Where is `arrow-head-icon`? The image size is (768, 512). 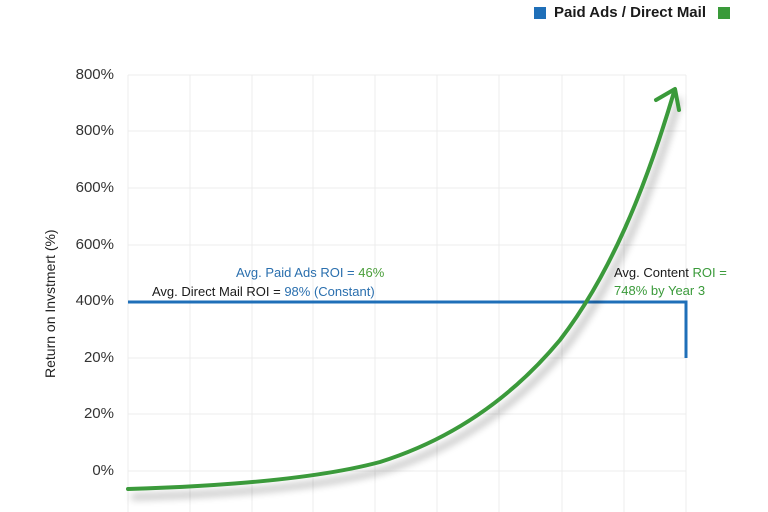
arrow-head-icon is located at coordinates (667, 99).